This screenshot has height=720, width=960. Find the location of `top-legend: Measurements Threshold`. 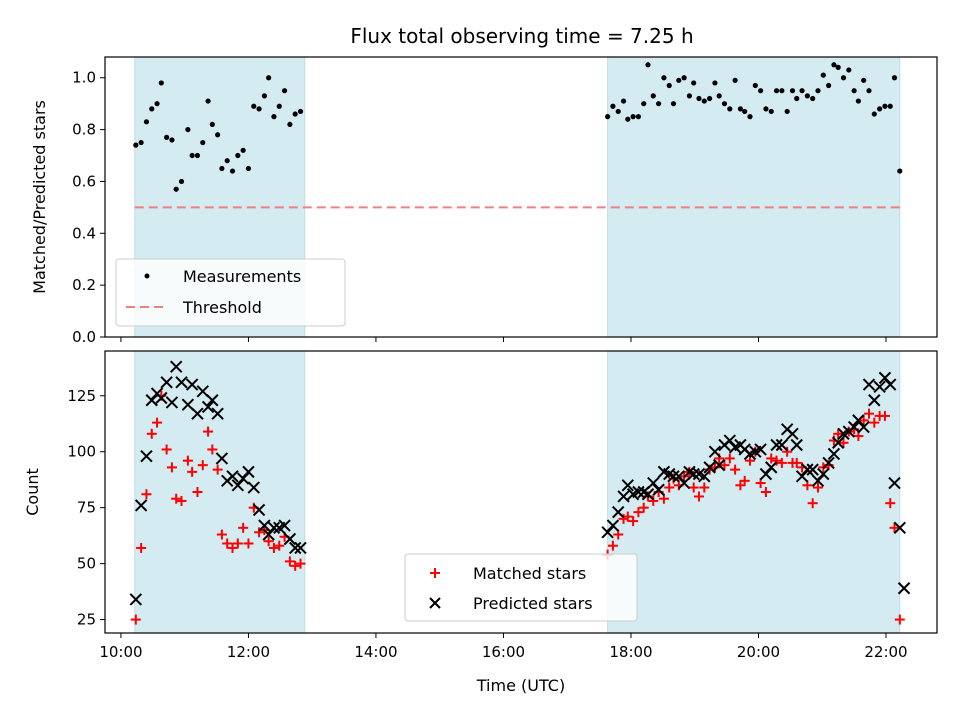

top-legend: Measurements Threshold is located at coordinates (230, 292).